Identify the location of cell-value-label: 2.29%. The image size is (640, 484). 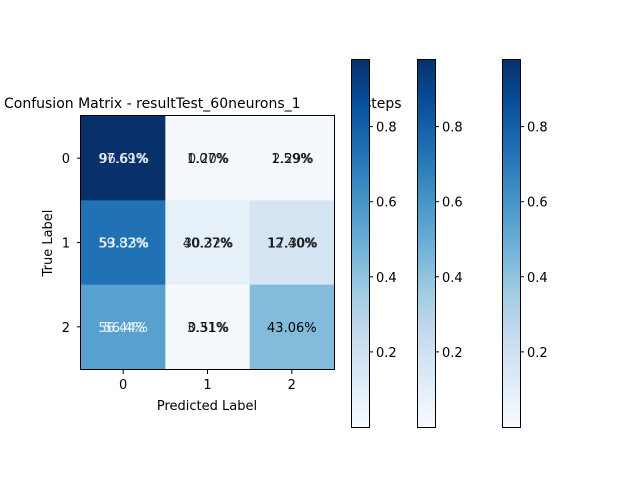
(292, 159).